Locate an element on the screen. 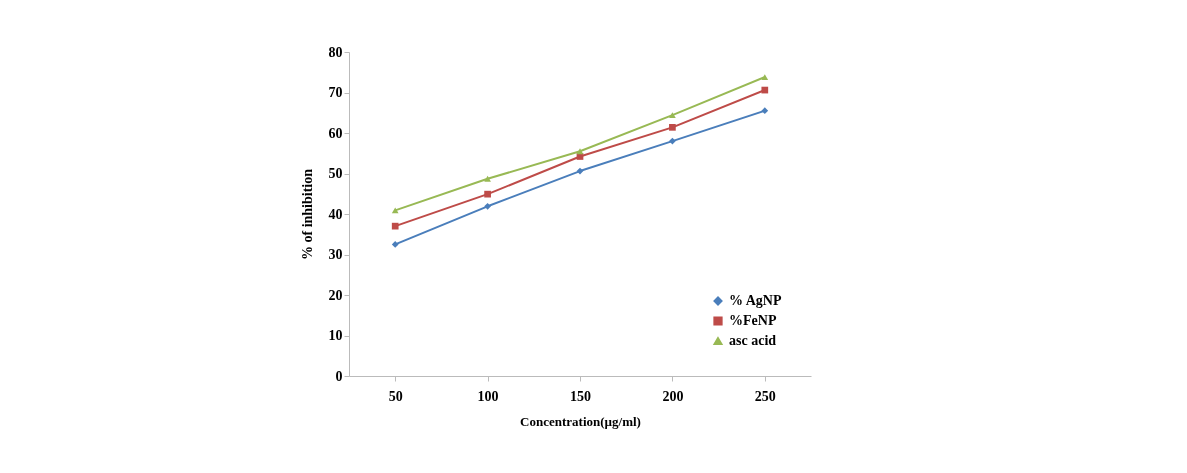 Image resolution: width=1187 pixels, height=473 pixels. y-tick-label: 80 is located at coordinates (335, 52).